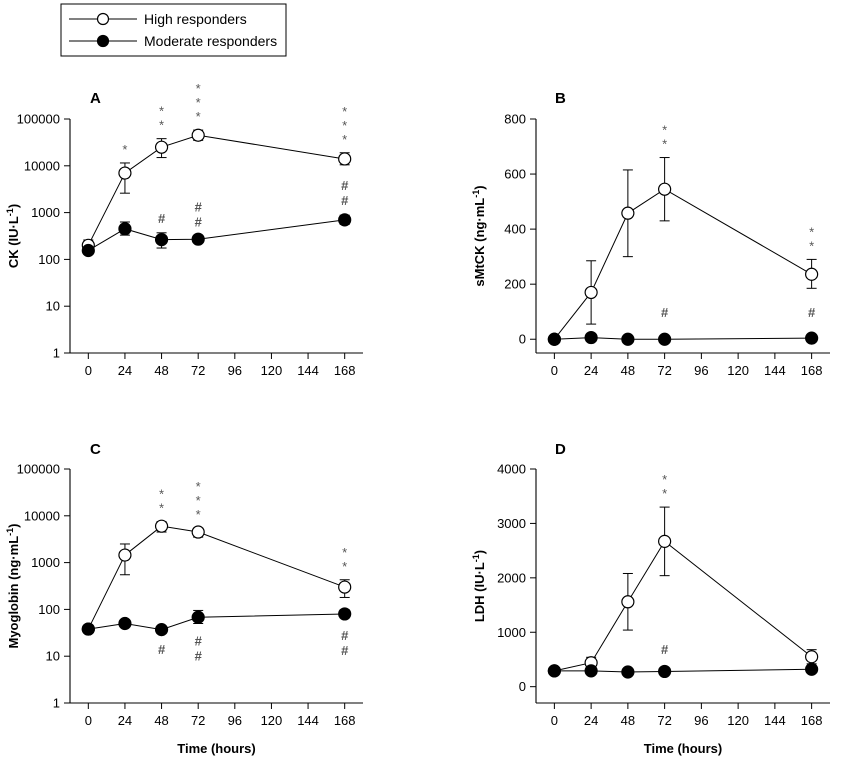  What do you see at coordinates (53, 656) in the screenshot?
I see `y-tick-label-c: 10` at bounding box center [53, 656].